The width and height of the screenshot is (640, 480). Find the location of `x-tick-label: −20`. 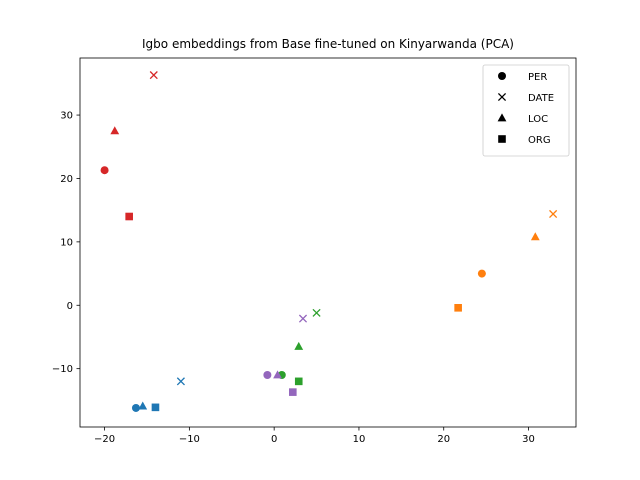

x-tick-label: −20 is located at coordinates (104, 439).